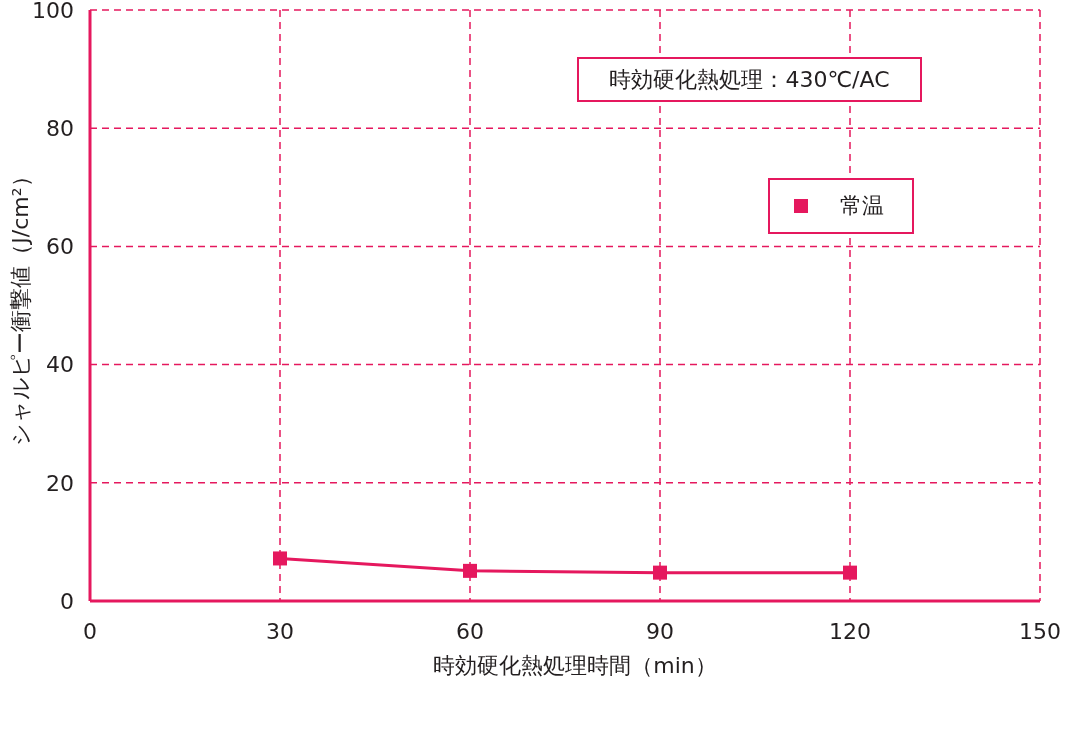 Image resolution: width=1068 pixels, height=741 pixels. Describe the element at coordinates (862, 206) in the screenshot. I see `legend-label: 常温` at that location.